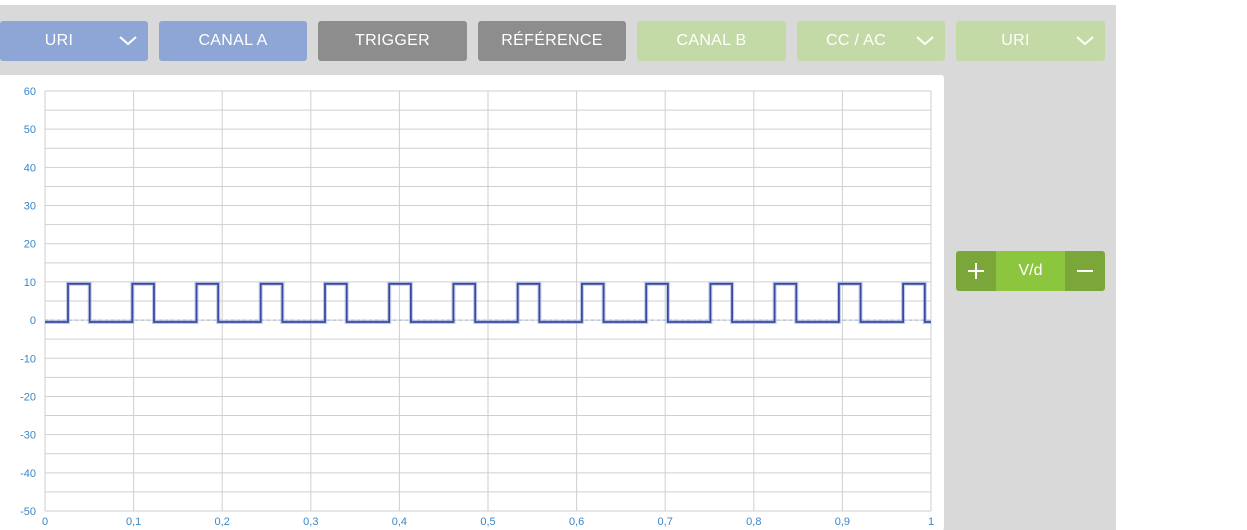  Describe the element at coordinates (59, 40) in the screenshot. I see `channel-a-unit-label: URI` at that location.